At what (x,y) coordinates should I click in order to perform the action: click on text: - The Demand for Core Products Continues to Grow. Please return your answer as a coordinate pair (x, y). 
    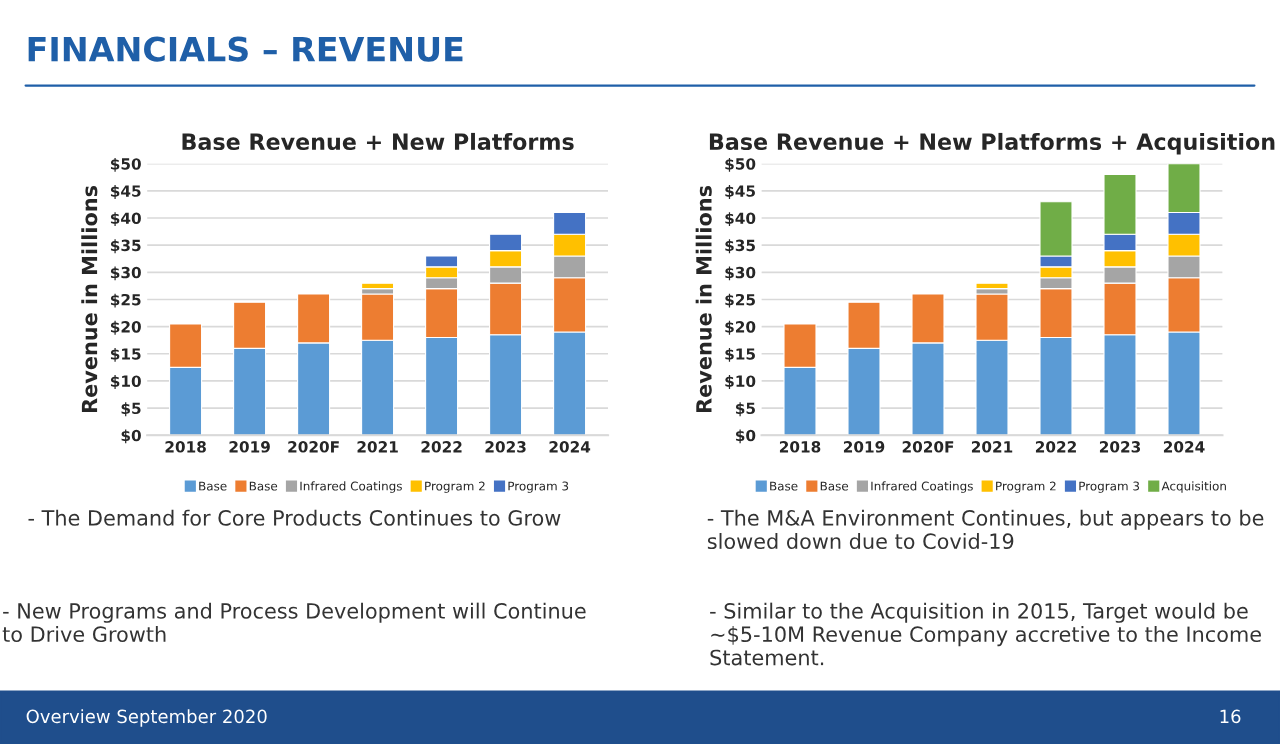
    Looking at the image, I should click on (294, 517).